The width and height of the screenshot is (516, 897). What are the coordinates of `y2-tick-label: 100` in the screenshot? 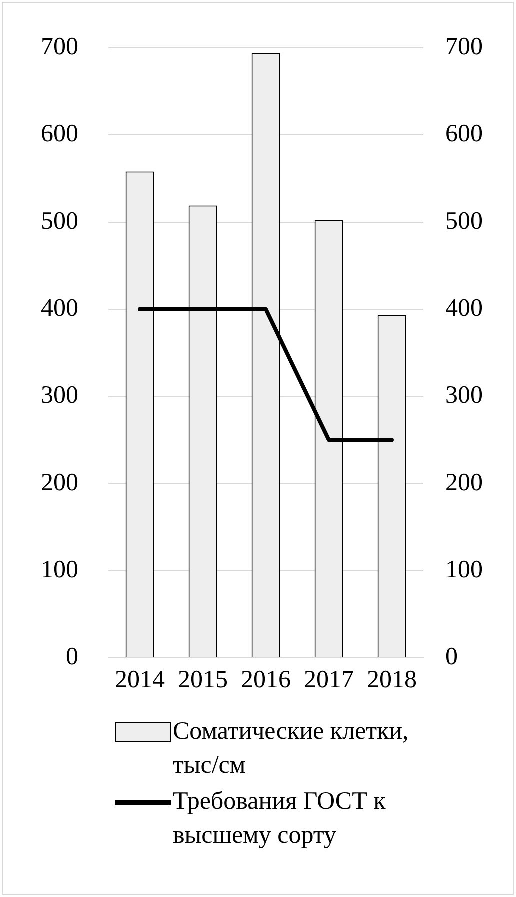 It's located at (464, 570).